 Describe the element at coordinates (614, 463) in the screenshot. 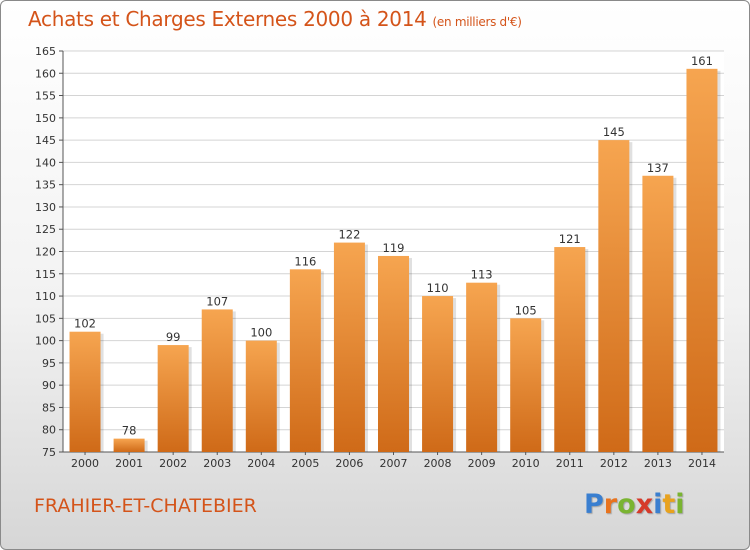

I see `x-tick-label: 2012` at that location.